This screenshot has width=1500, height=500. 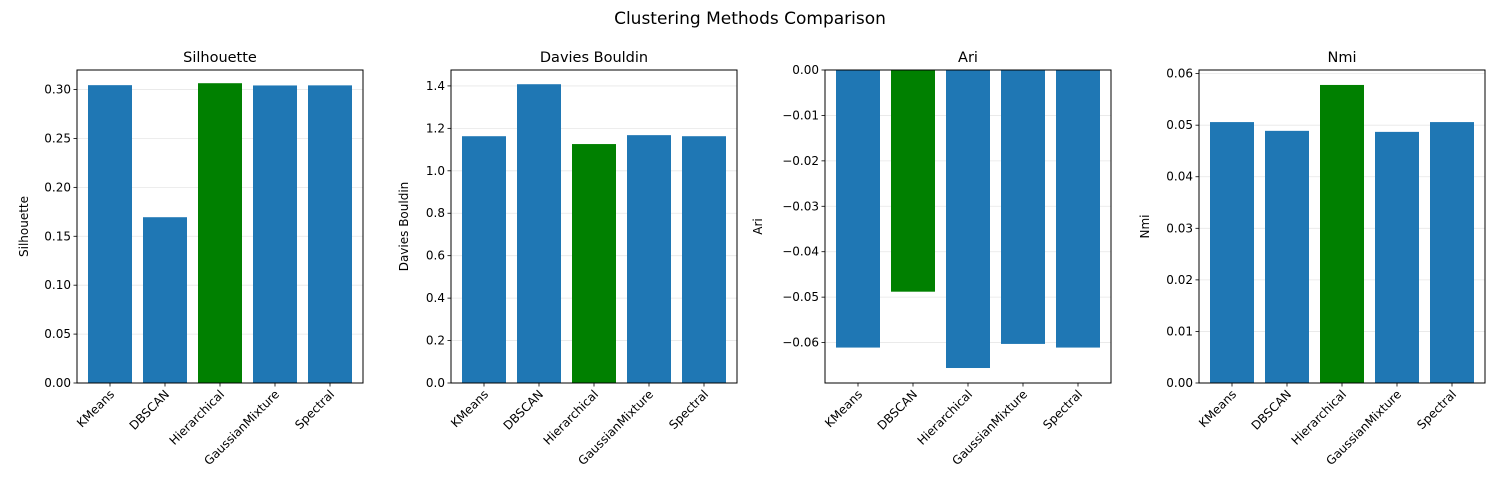 I want to click on y-axis-label: Nmi, so click(x=1145, y=227).